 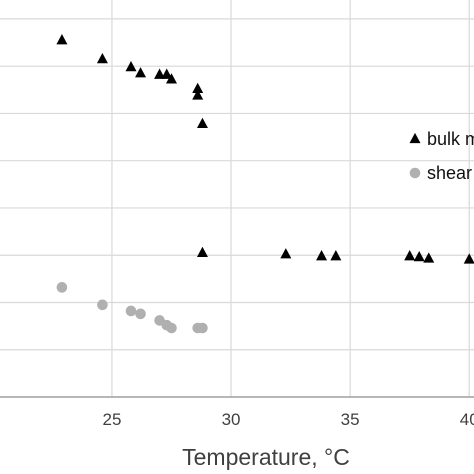 What do you see at coordinates (467, 419) in the screenshot?
I see `x-tick-label: 40` at bounding box center [467, 419].